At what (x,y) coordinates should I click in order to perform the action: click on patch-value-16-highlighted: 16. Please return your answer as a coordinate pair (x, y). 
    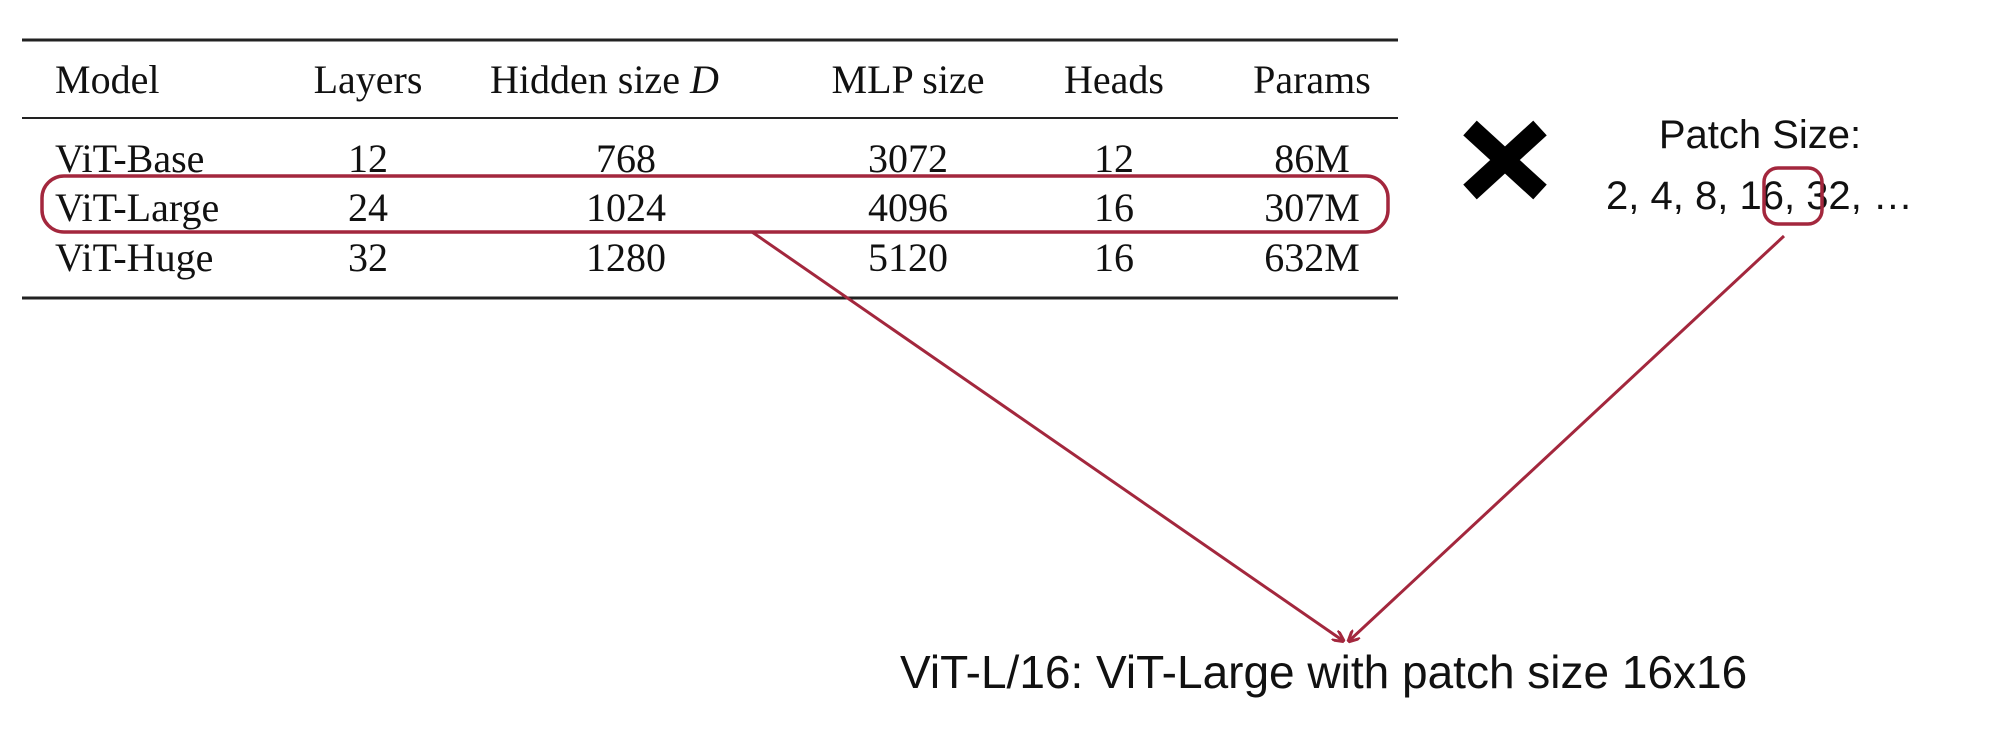
    Looking at the image, I should click on (1761, 196).